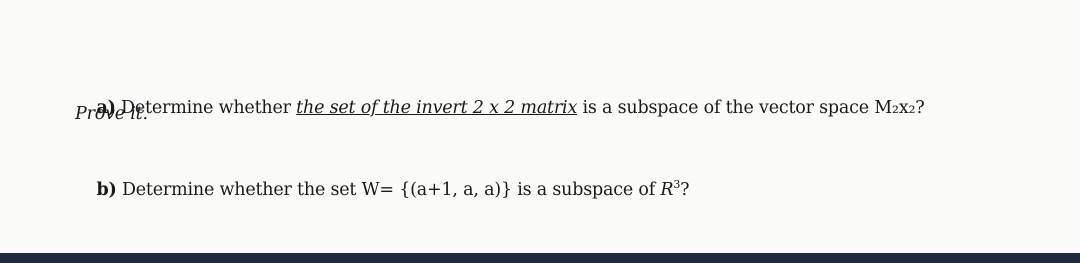 This screenshot has height=263, width=1080. Describe the element at coordinates (667, 189) in the screenshot. I see `space-symbol: R` at that location.